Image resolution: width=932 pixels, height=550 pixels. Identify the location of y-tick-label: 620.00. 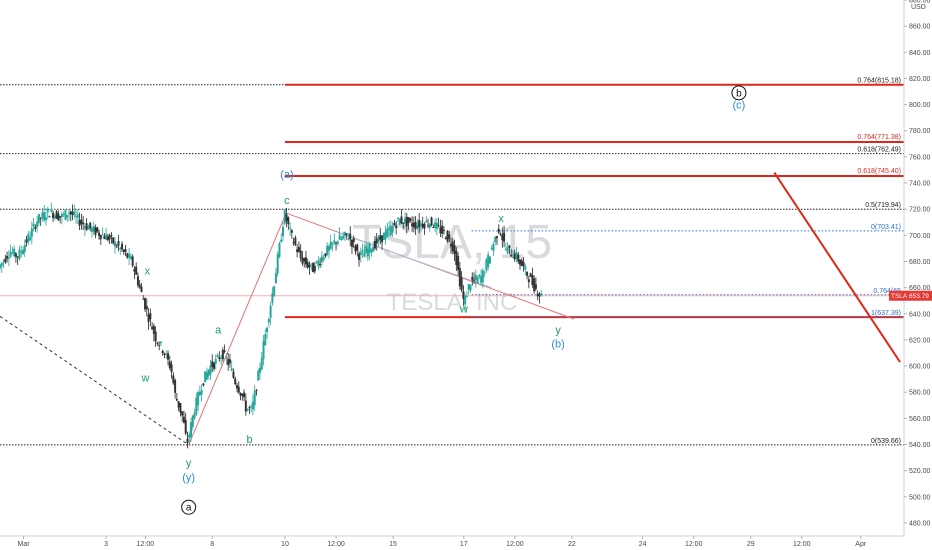
(920, 340).